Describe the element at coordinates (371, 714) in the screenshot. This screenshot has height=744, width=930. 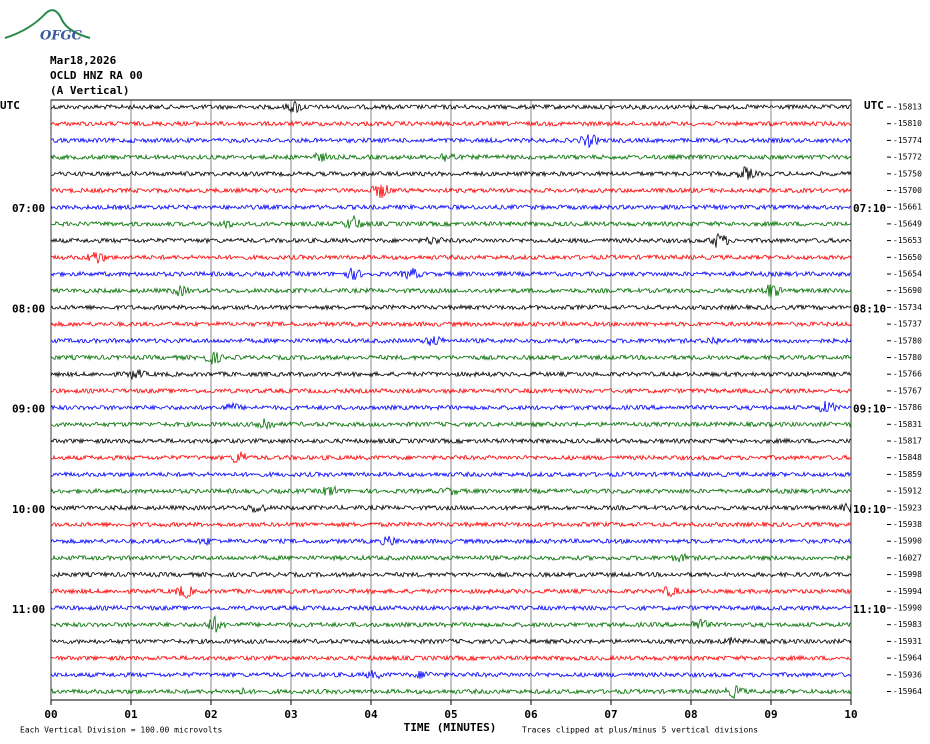
I see `x-tick-label: 04` at that location.